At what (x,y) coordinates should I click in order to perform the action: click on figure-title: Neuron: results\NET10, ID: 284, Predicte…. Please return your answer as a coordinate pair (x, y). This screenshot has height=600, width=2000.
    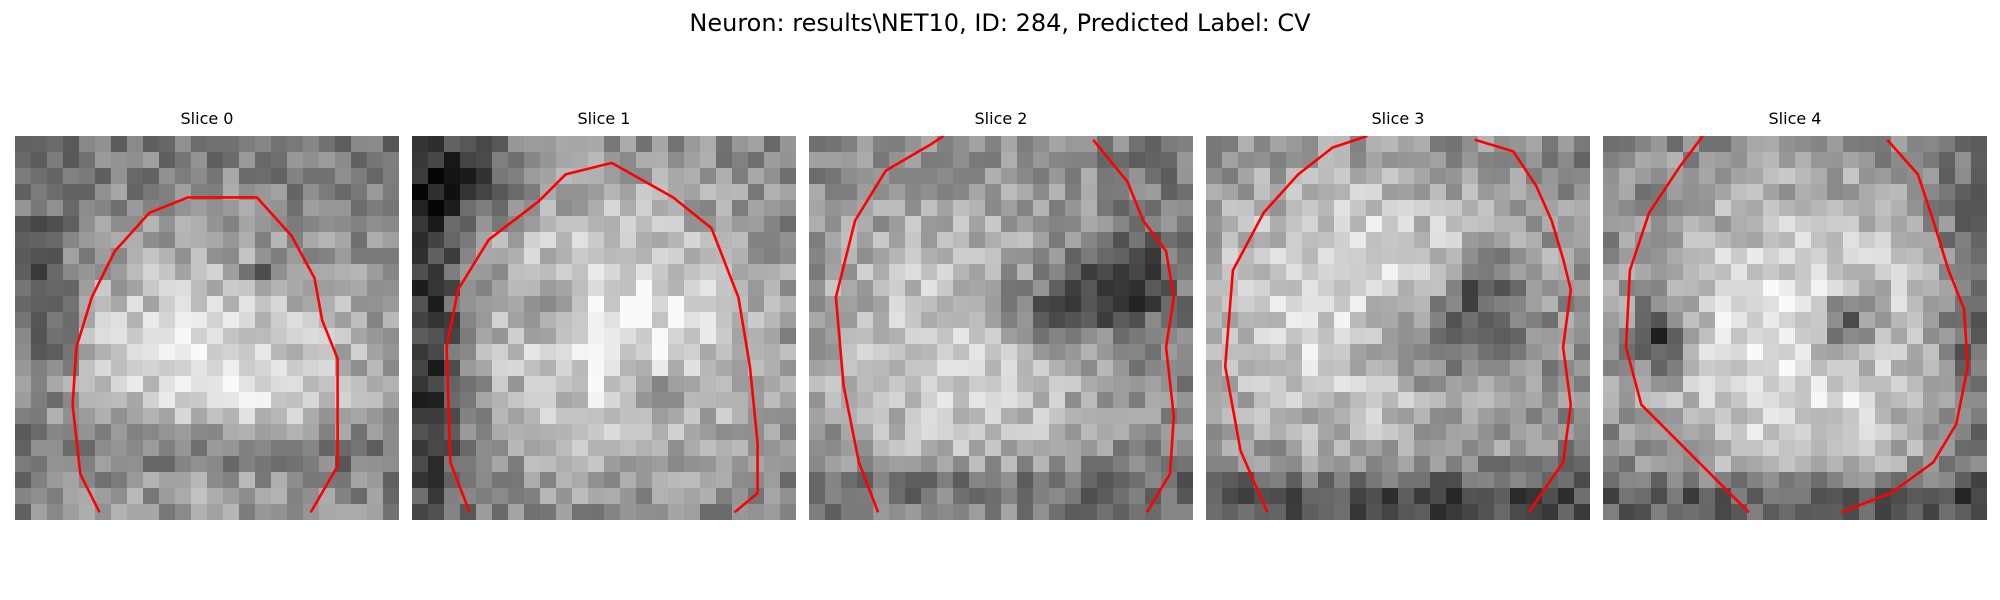
    Looking at the image, I should click on (1000, 23).